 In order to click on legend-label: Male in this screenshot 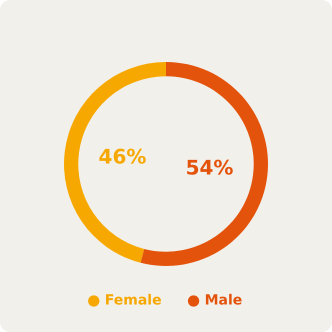, I will do `click(223, 300)`.